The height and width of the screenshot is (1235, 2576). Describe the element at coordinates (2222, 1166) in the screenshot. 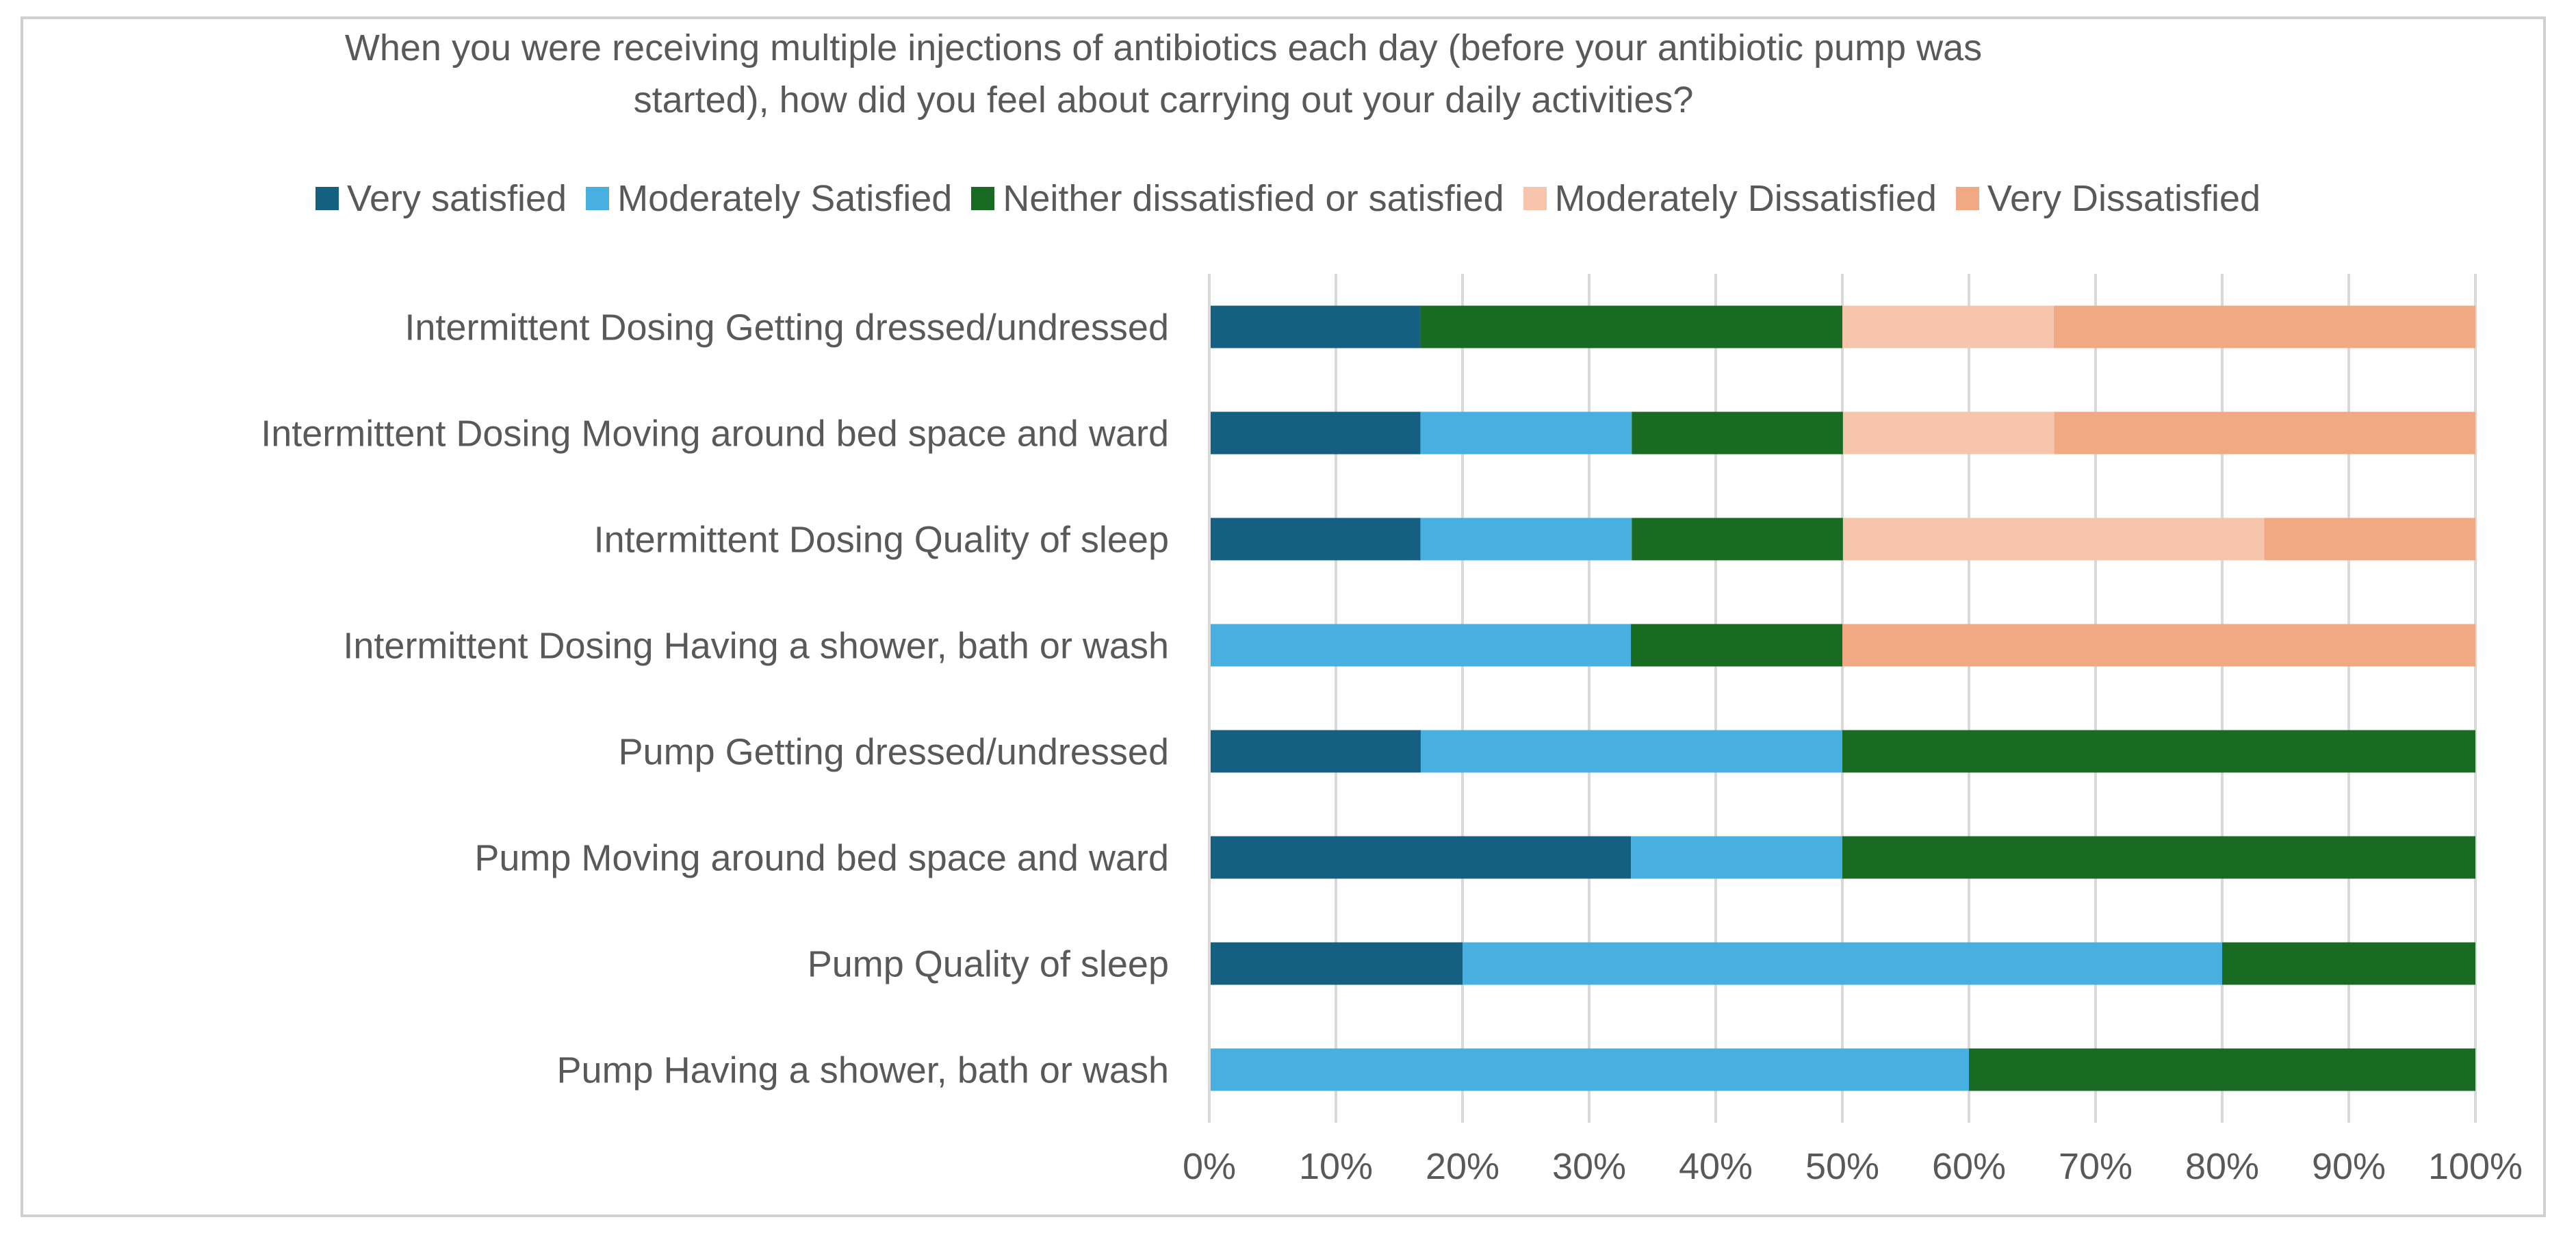

I see `x-tick-label: 80%` at that location.